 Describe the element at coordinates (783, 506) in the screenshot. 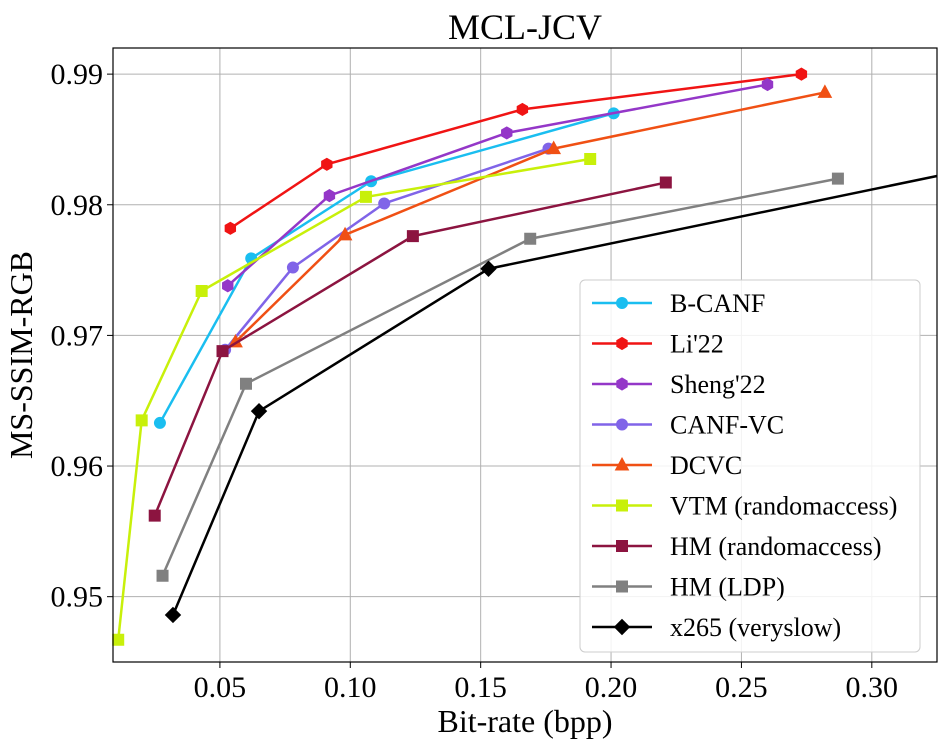

I see `legend-label-vtm-randomaccess: VTM (randomaccess)` at that location.